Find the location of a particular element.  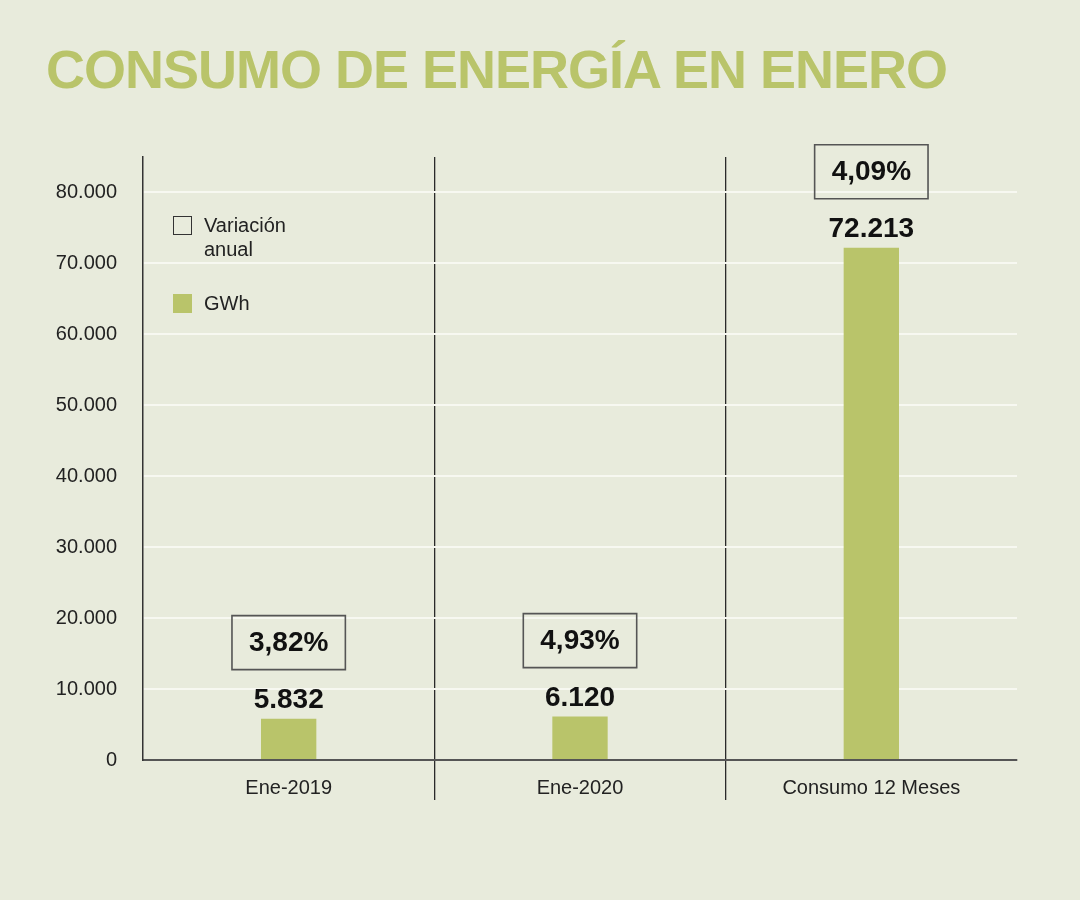

annotation: Variación anual is located at coordinates (245, 237).